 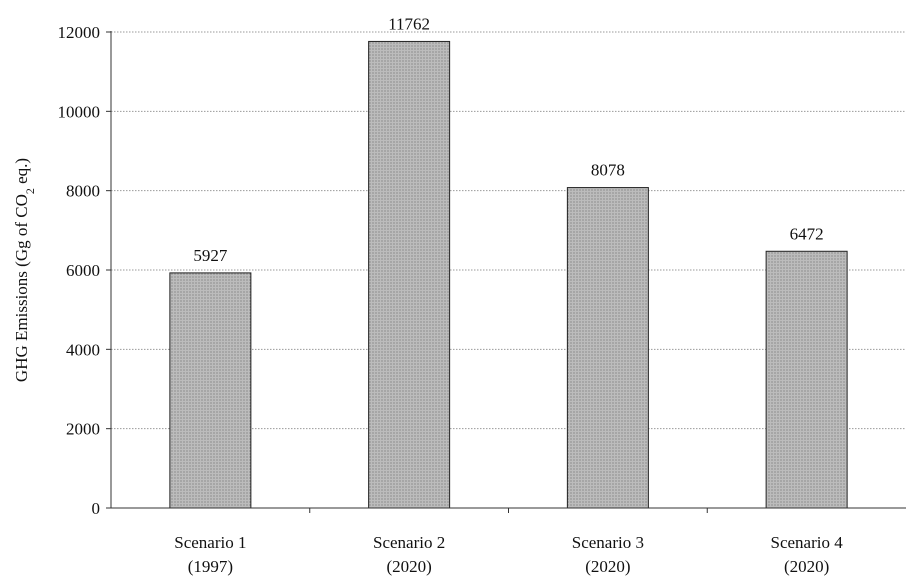 I want to click on y-axis-title-subscript: 2, so click(x=30, y=191).